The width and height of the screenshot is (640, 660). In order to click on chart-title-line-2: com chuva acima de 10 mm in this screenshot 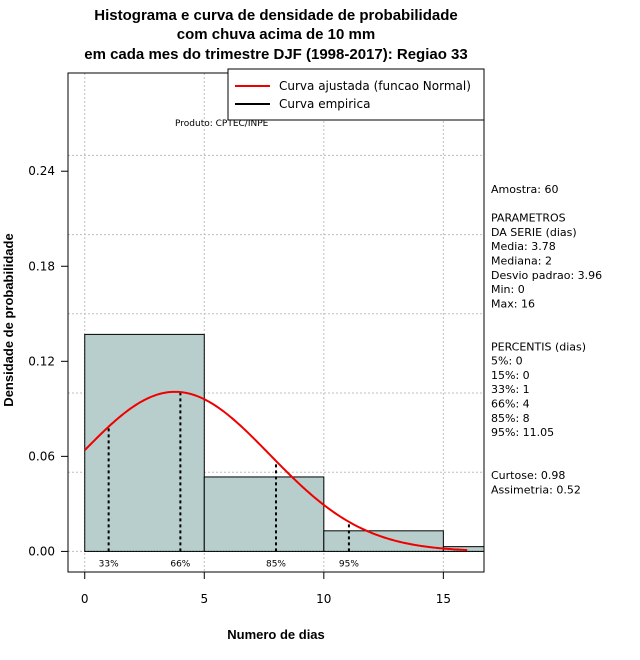, I will do `click(276, 34)`.